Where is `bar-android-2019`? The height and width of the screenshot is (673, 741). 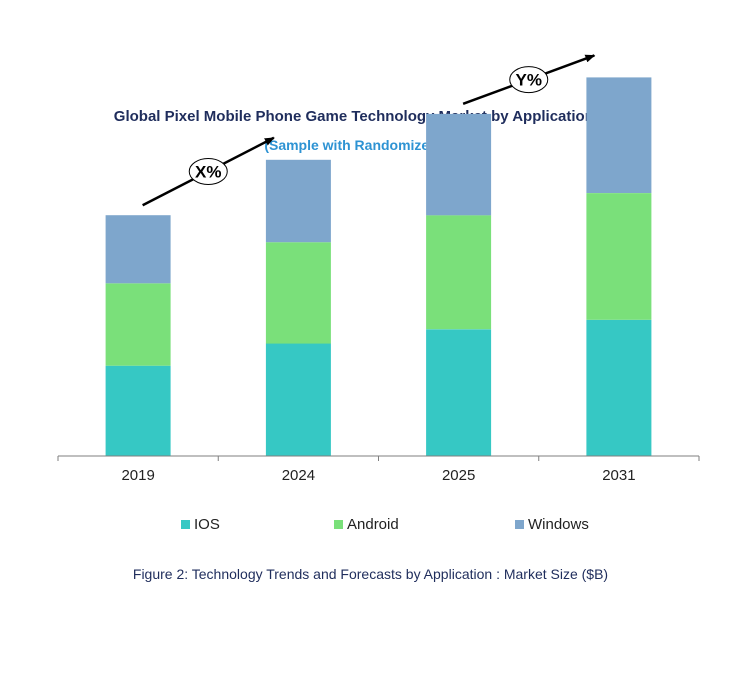
bar-android-2019 is located at coordinates (138, 324).